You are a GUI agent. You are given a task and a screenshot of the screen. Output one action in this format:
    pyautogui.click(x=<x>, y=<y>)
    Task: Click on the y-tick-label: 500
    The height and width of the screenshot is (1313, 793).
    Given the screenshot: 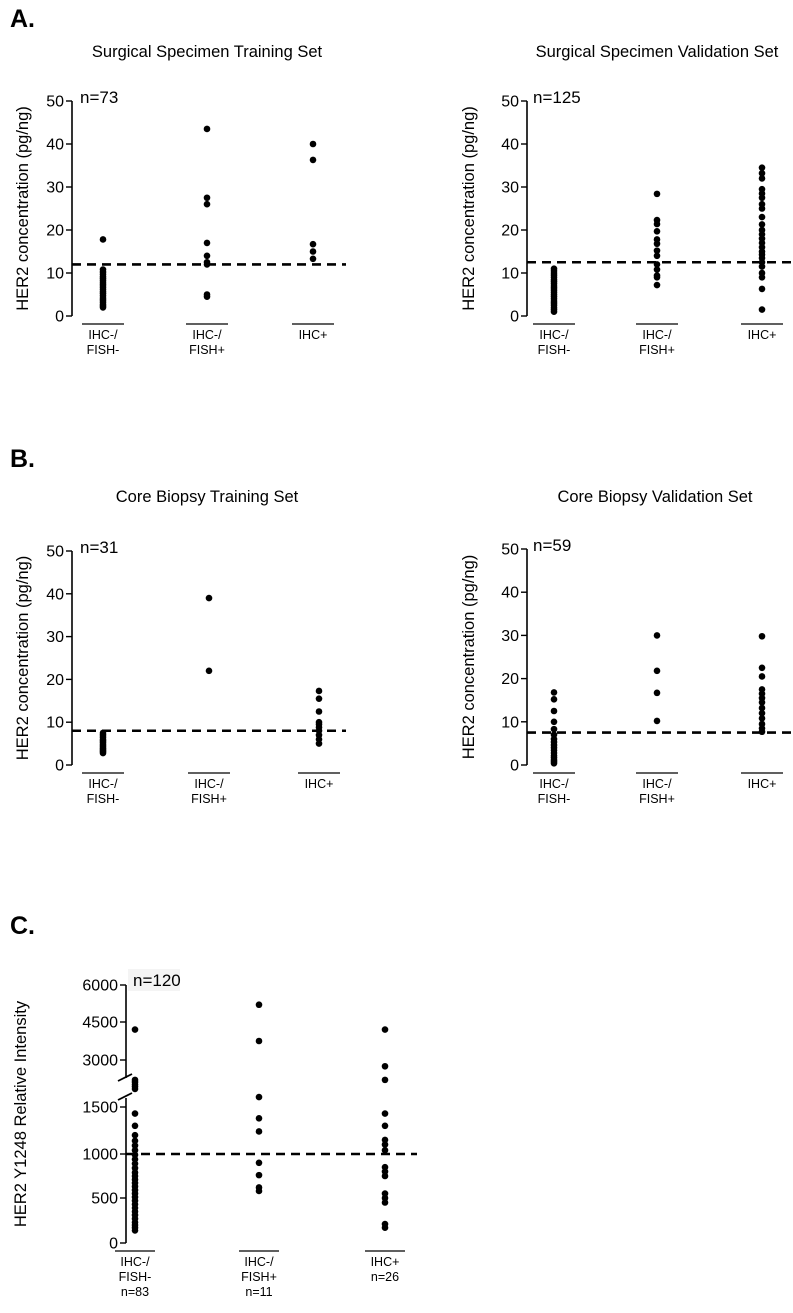 What is the action you would take?
    pyautogui.click(x=104, y=1199)
    